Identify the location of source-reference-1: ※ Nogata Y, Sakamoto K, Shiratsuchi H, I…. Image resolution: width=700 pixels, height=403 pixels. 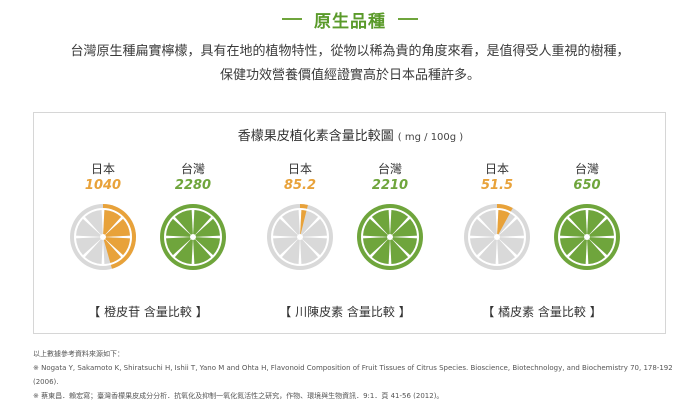
(353, 375).